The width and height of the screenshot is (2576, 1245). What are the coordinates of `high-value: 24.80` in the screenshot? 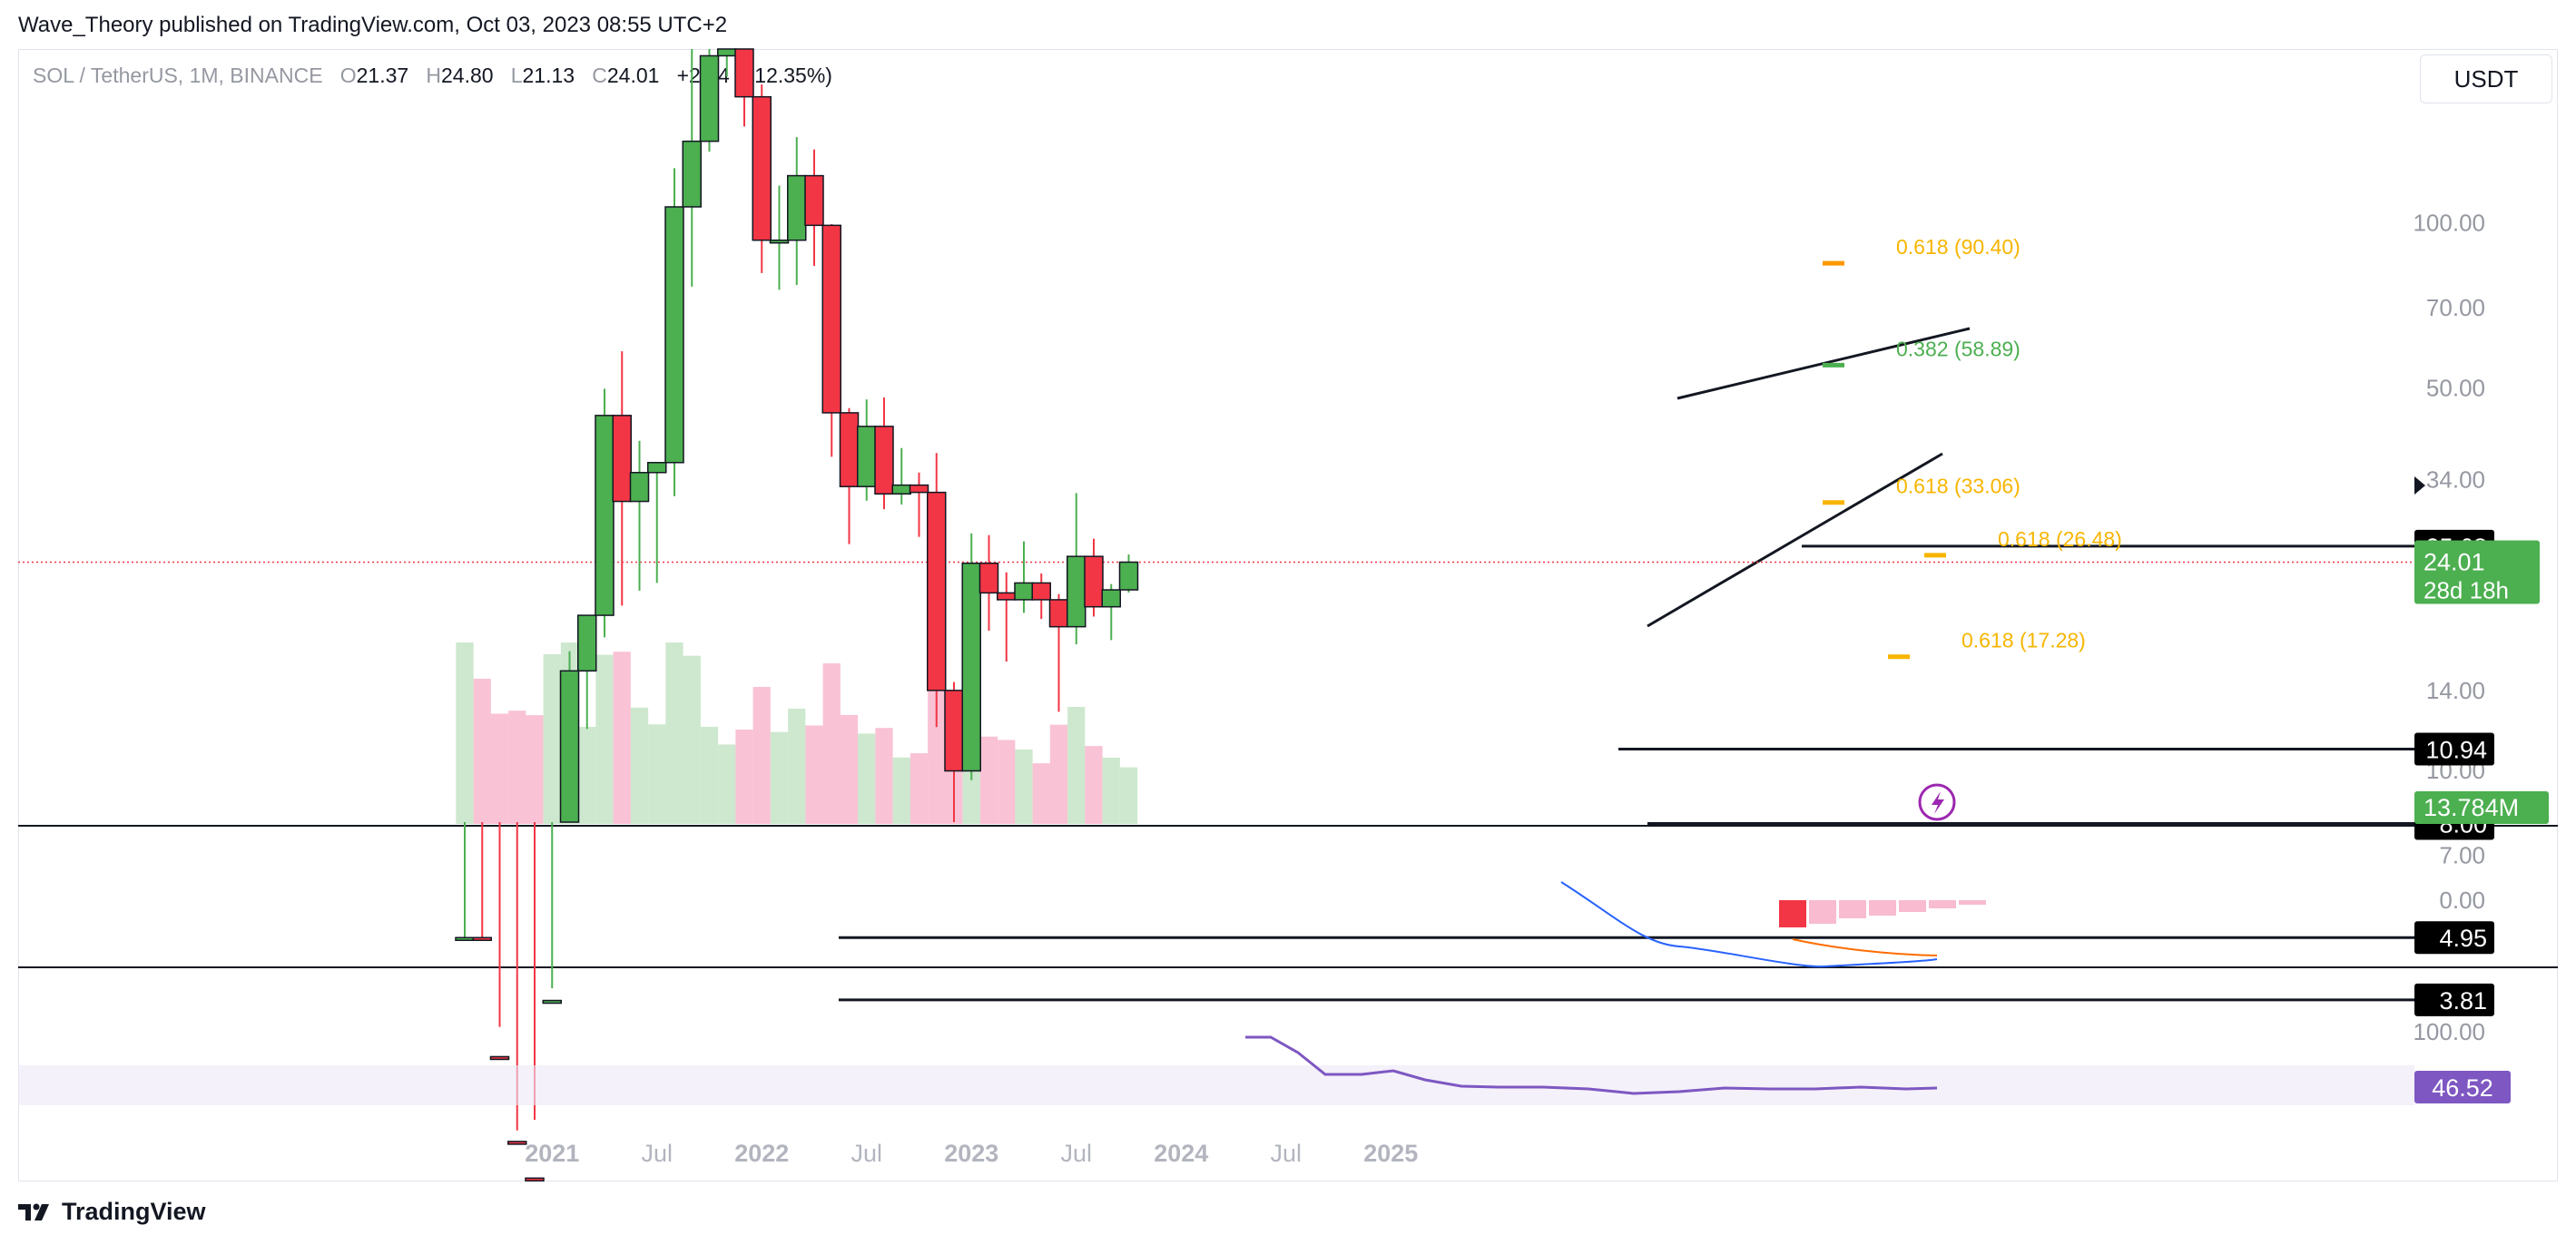 It's located at (467, 75).